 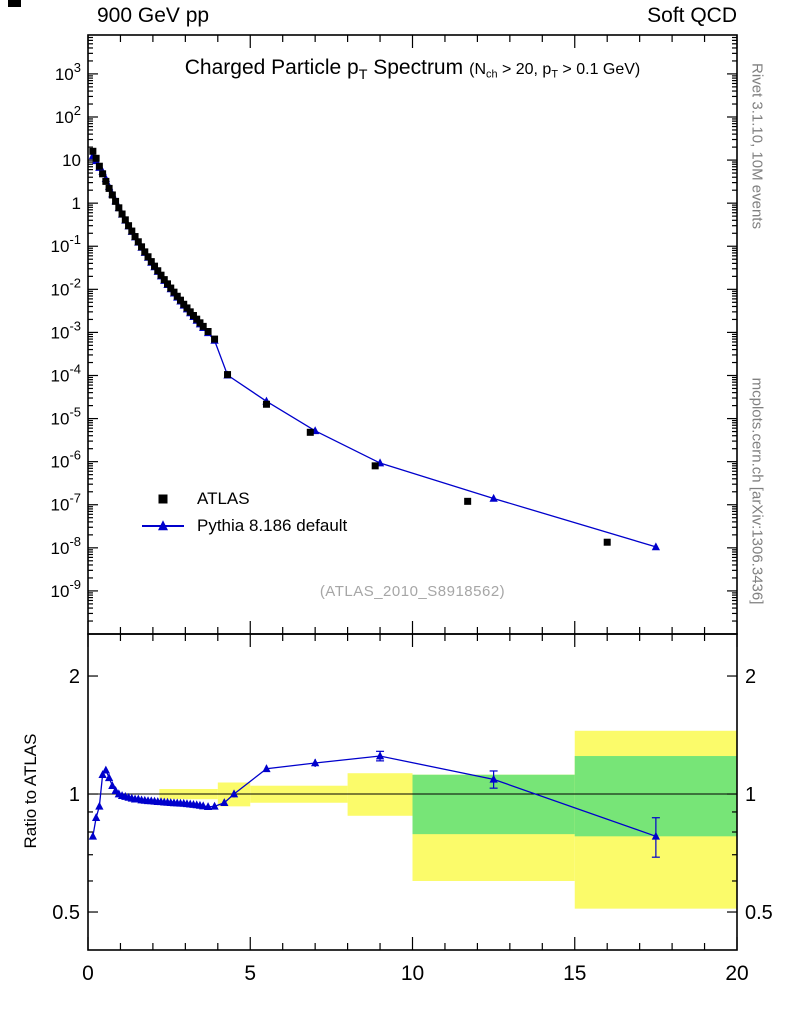 What do you see at coordinates (88, 973) in the screenshot?
I see `svg-text: 0` at bounding box center [88, 973].